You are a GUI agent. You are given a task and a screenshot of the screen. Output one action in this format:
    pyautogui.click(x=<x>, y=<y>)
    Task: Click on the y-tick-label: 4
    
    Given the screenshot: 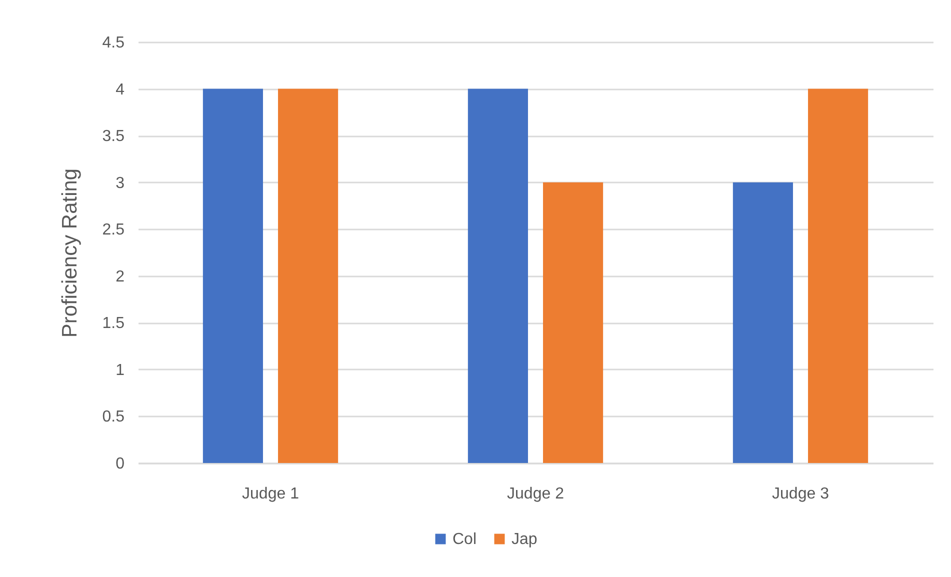 What is the action you would take?
    pyautogui.click(x=120, y=89)
    